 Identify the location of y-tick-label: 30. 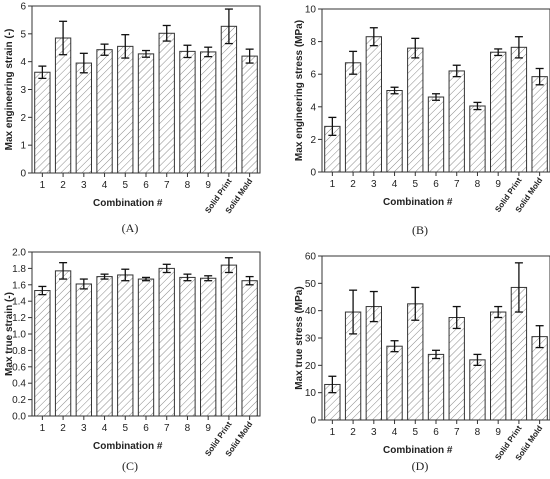
(311, 339).